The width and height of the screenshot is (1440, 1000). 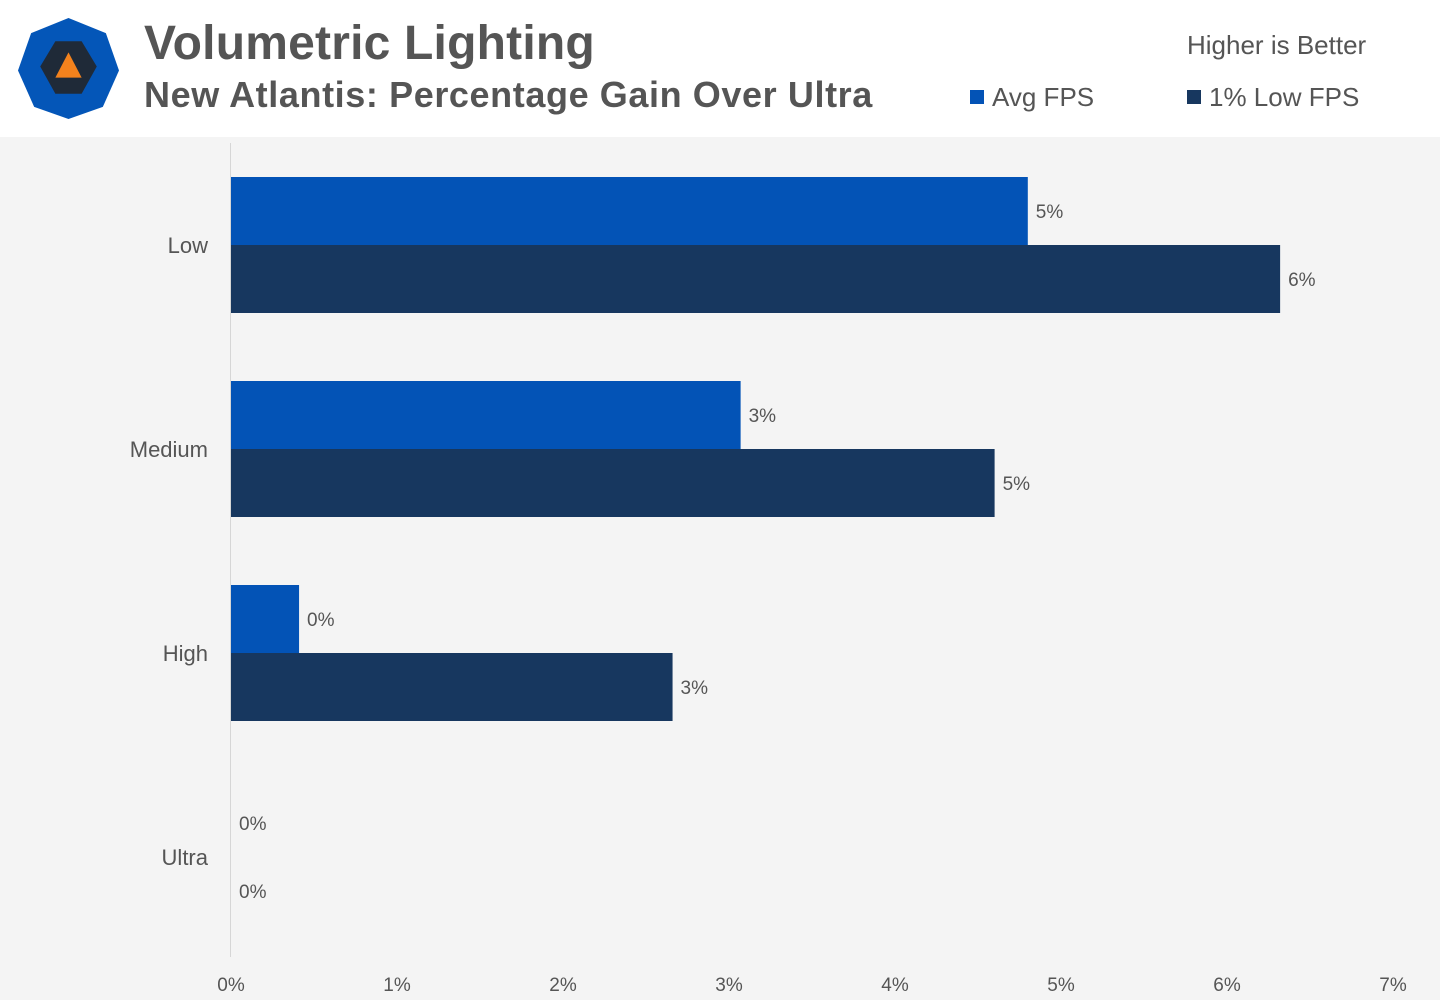 I want to click on category-label-medium: Medium, so click(x=169, y=449).